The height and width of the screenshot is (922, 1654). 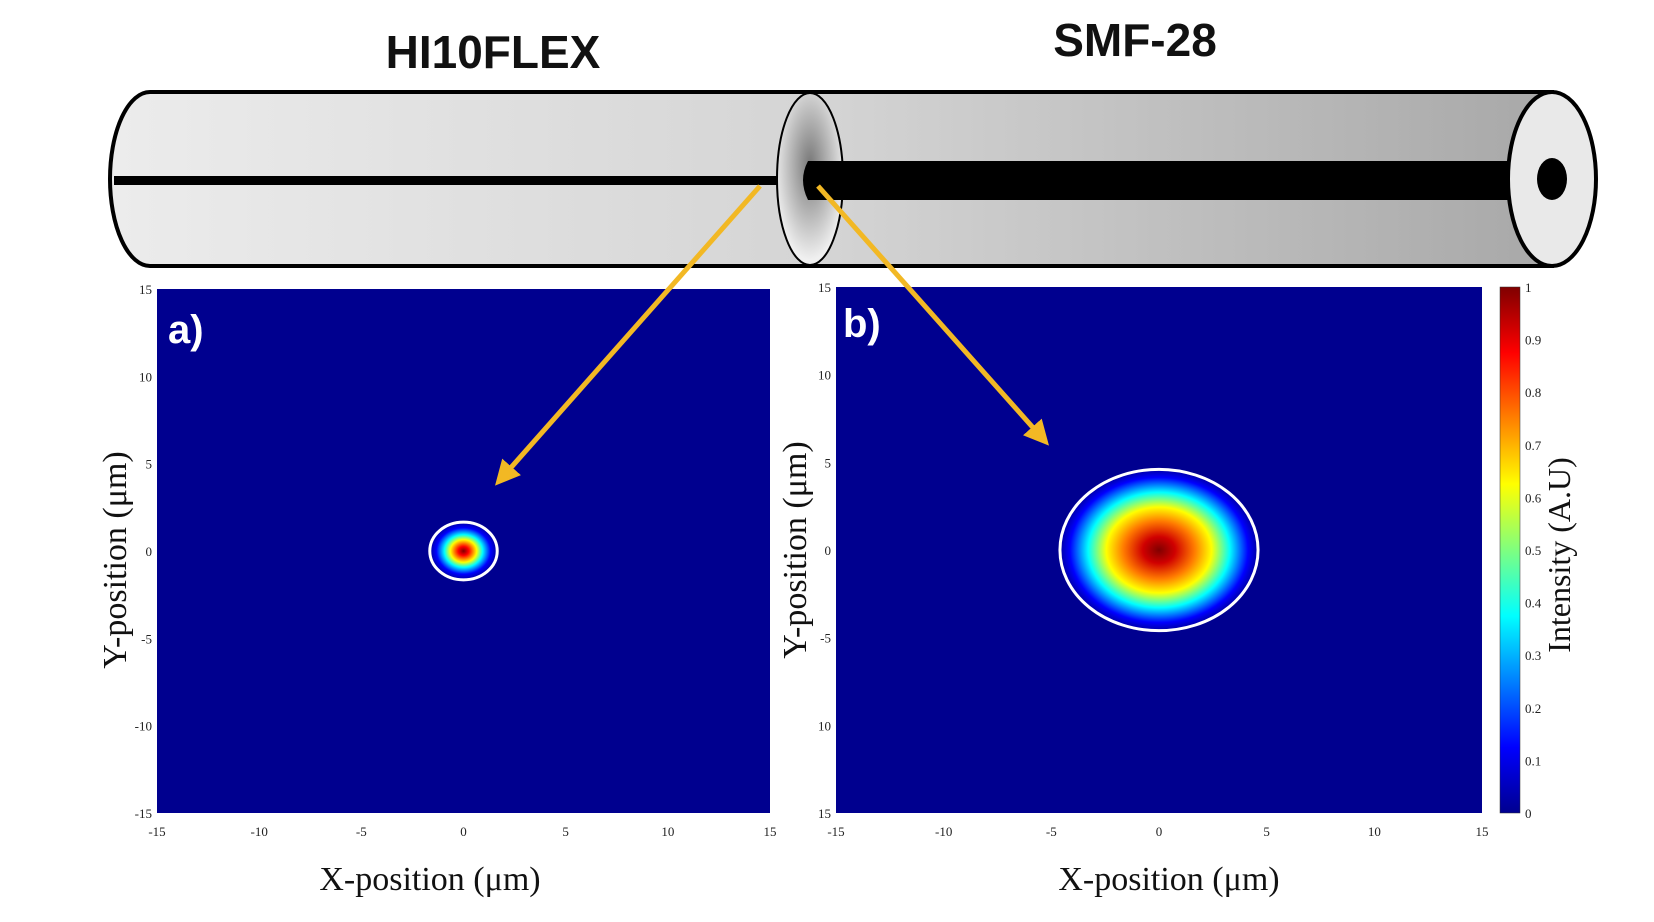 What do you see at coordinates (1510, 550) in the screenshot?
I see `colorbar-gradient` at bounding box center [1510, 550].